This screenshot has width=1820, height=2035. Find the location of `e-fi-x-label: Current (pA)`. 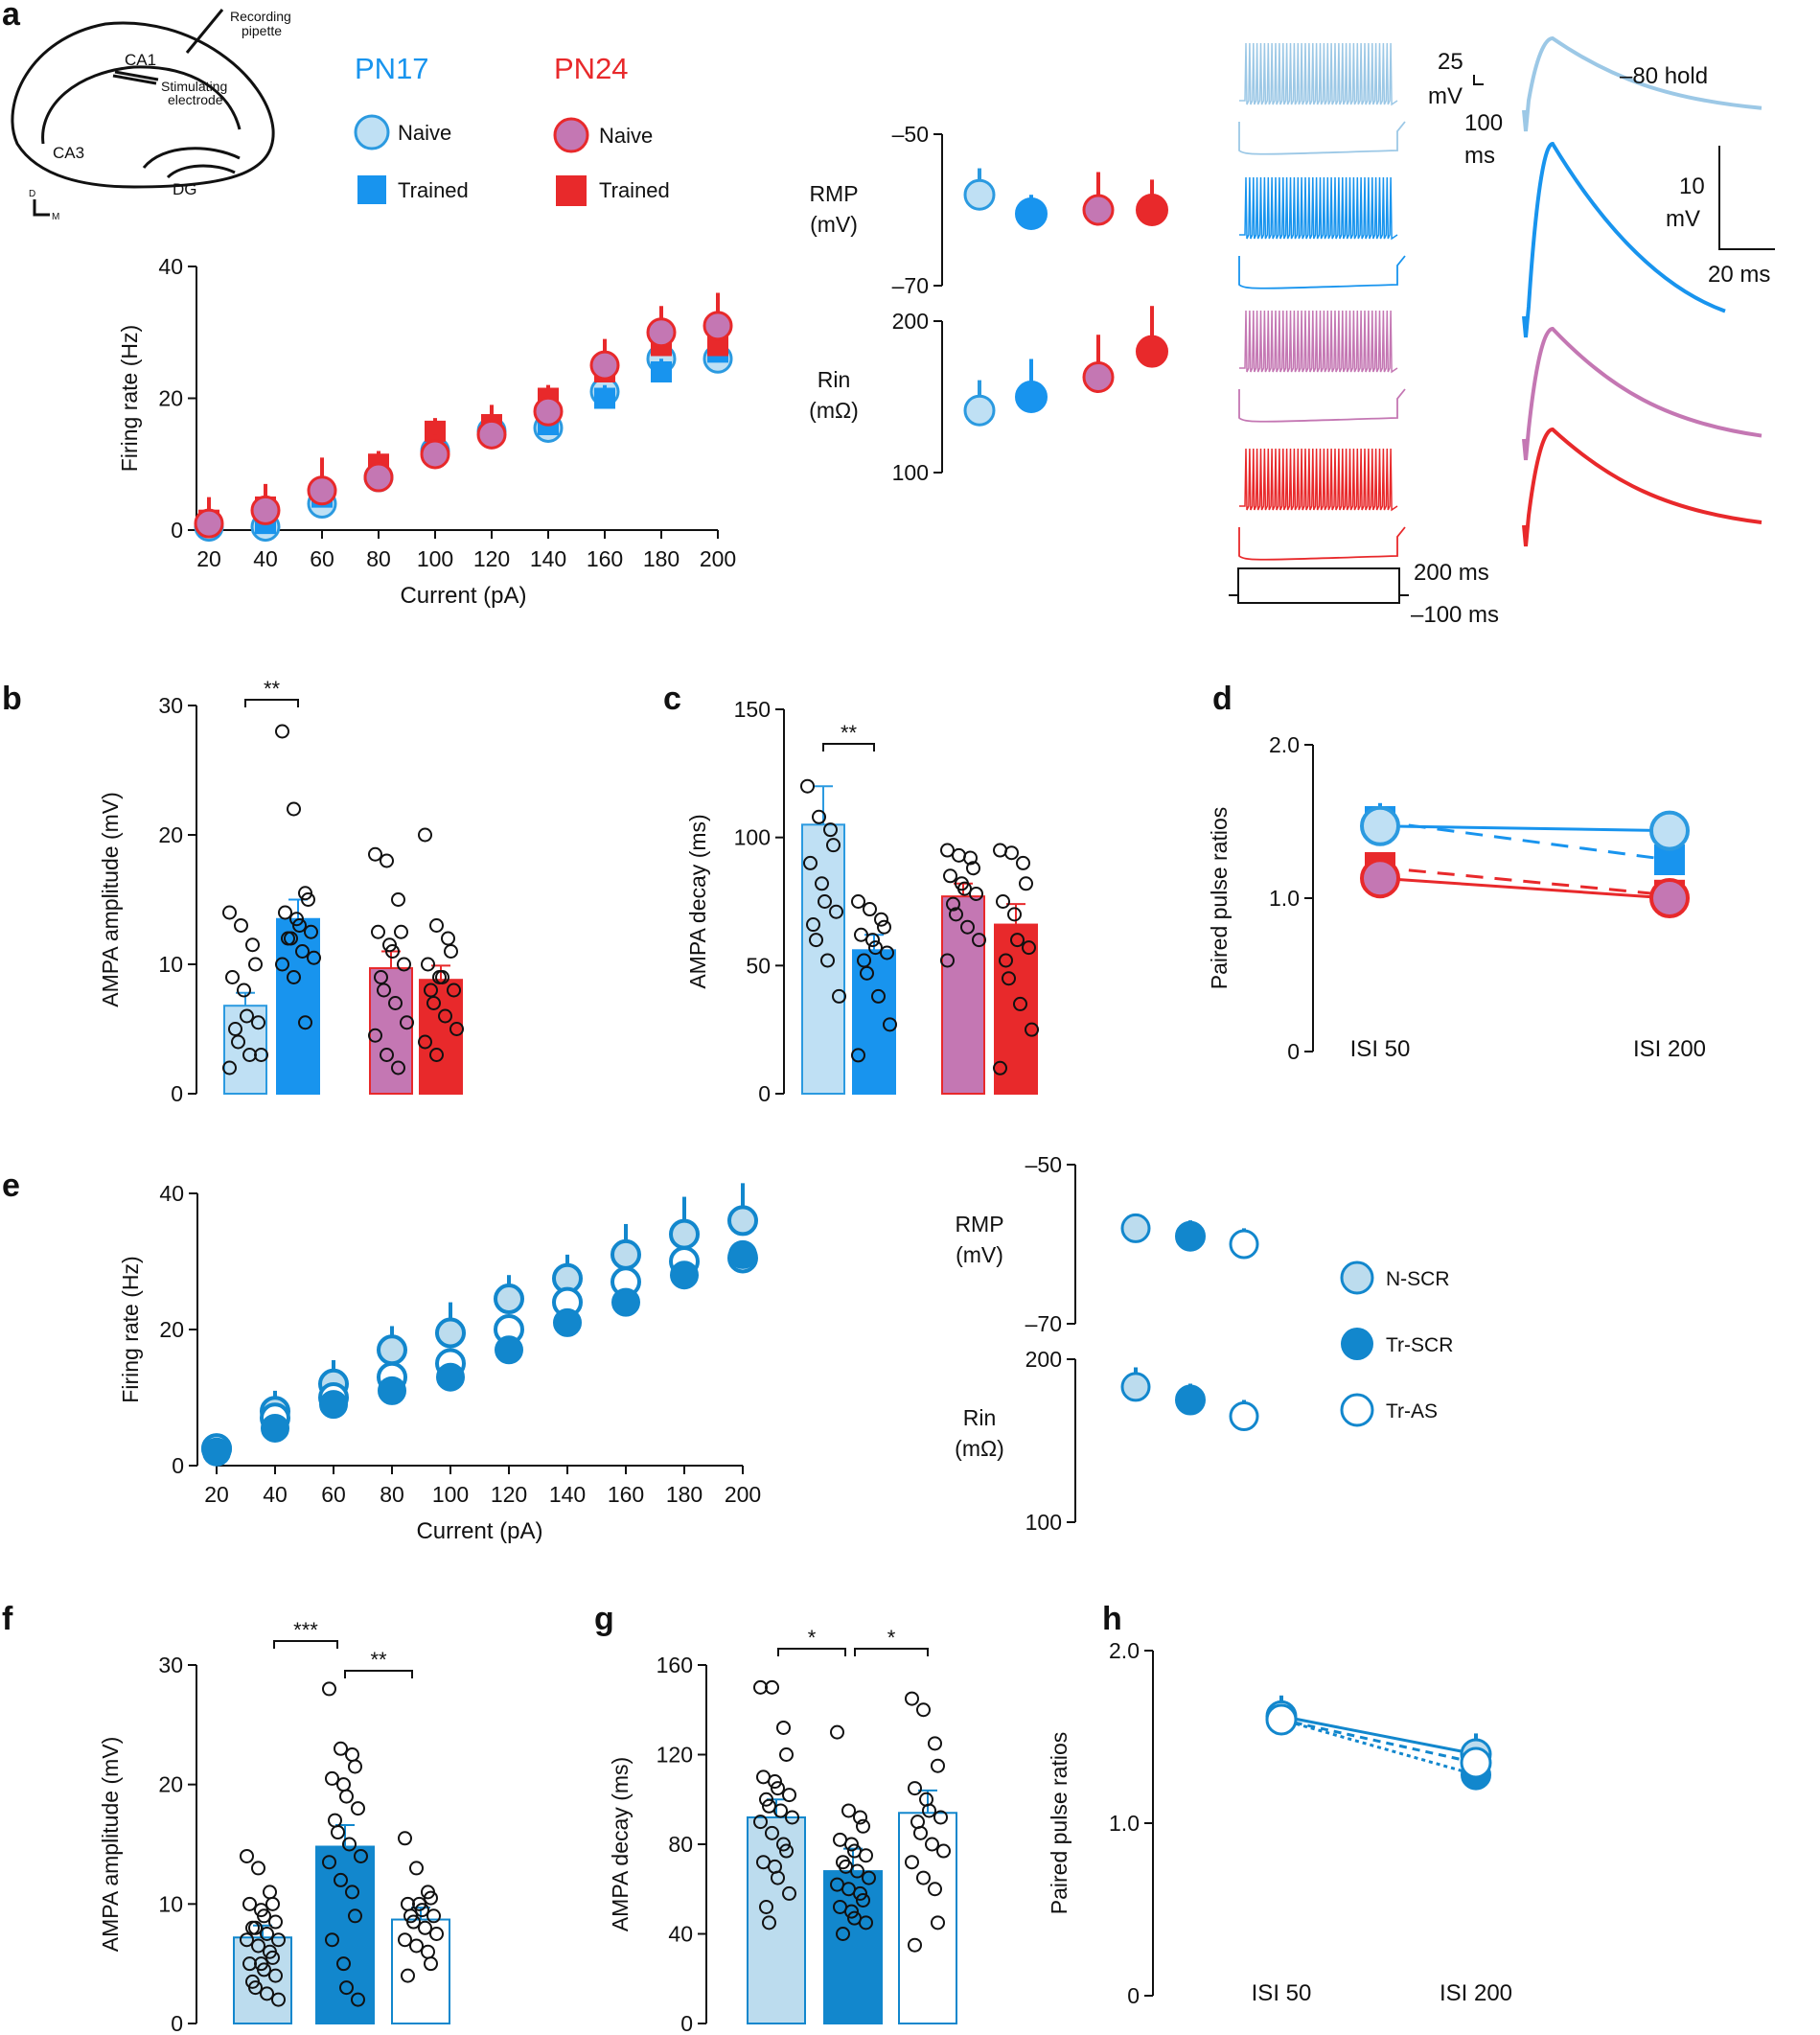

e-fi-x-label: Current (pA) is located at coordinates (479, 1531).